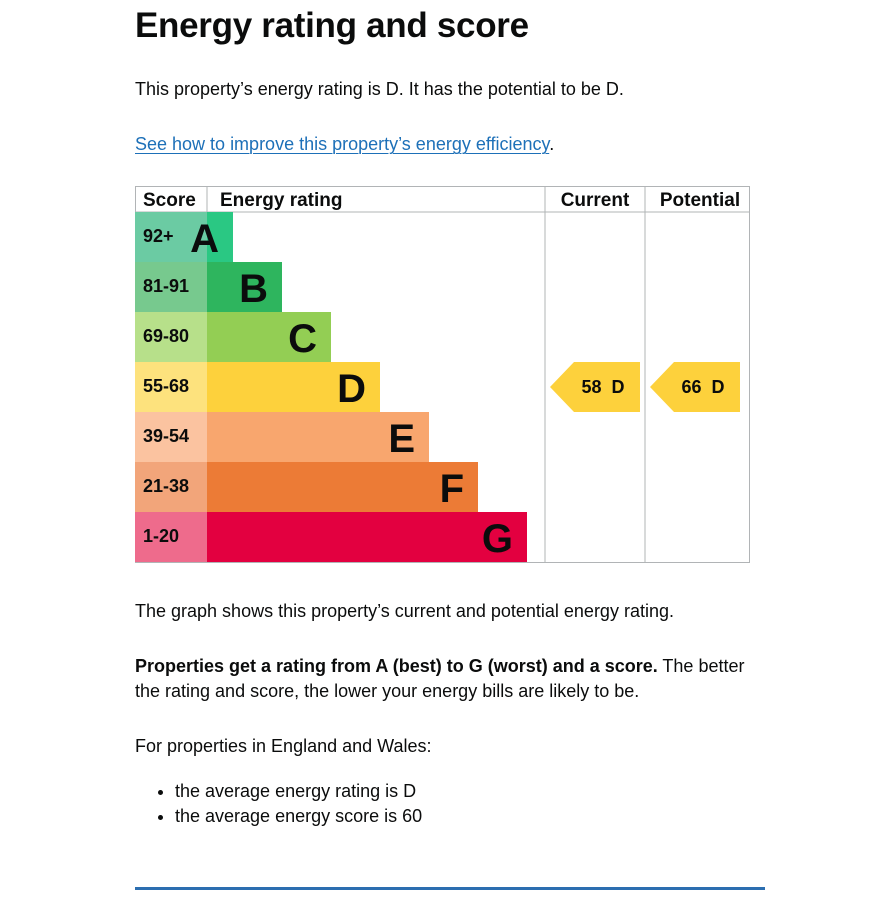 The width and height of the screenshot is (877, 907). What do you see at coordinates (166, 386) in the screenshot?
I see `band-score-label: 55-68` at bounding box center [166, 386].